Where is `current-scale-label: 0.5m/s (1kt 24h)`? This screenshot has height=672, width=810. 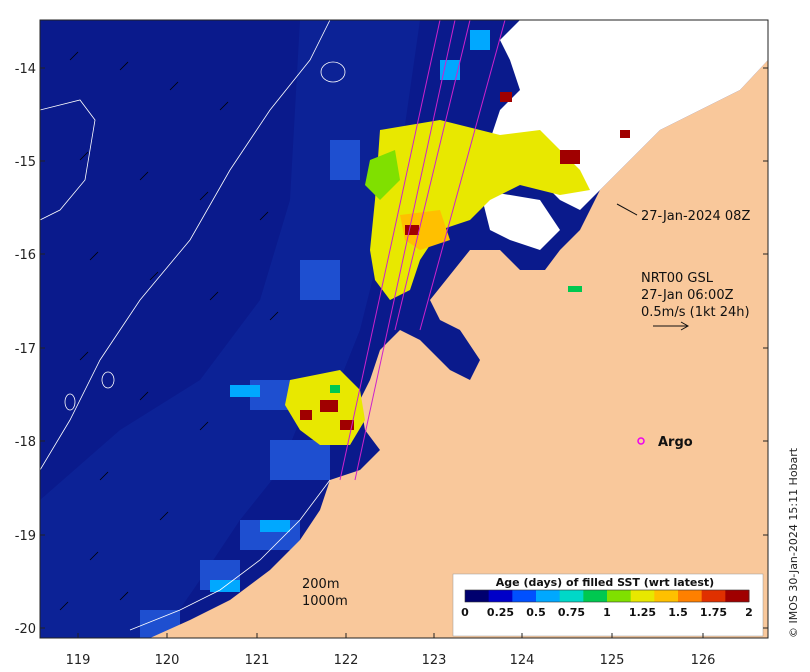
current-scale-label: 0.5m/s (1kt 24h) is located at coordinates (695, 312).